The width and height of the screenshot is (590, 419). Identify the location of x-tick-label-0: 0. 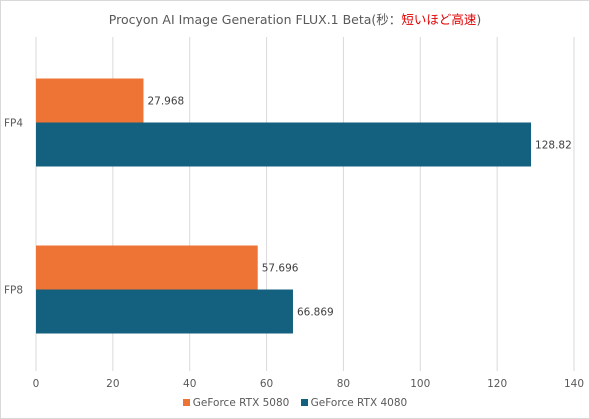
(36, 384).